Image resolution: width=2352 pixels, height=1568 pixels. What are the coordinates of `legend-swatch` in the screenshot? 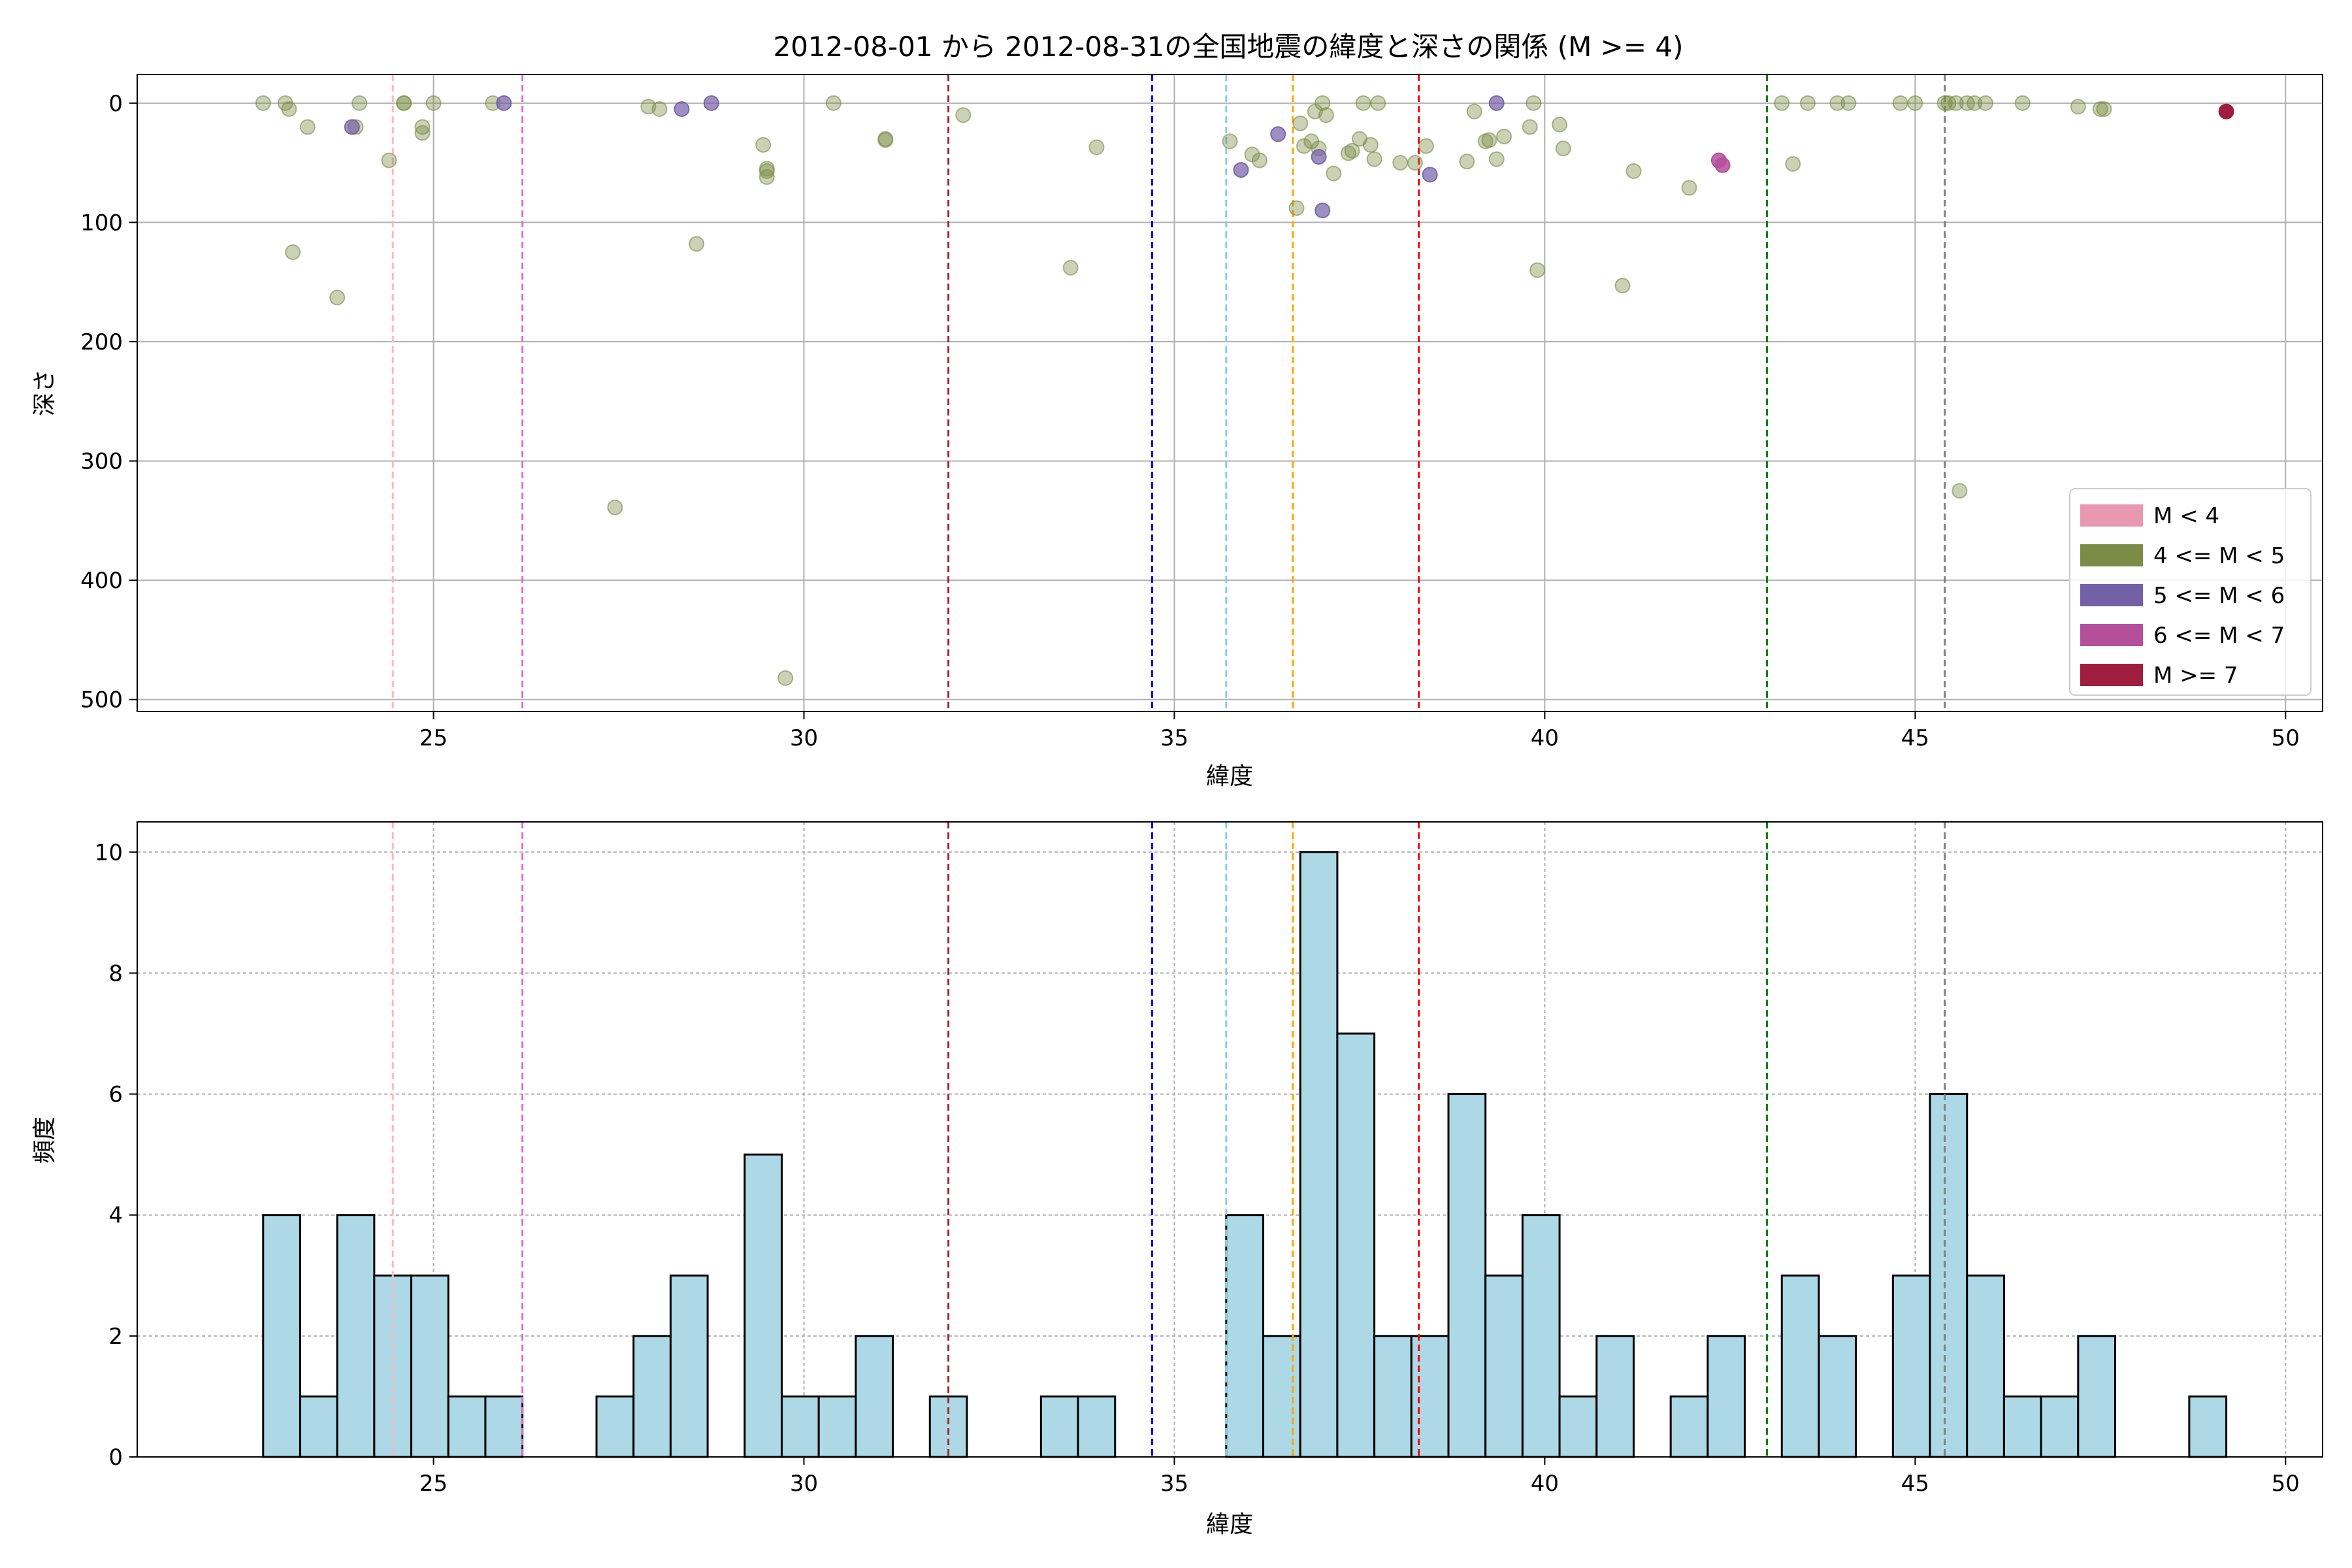 It's located at (2111, 675).